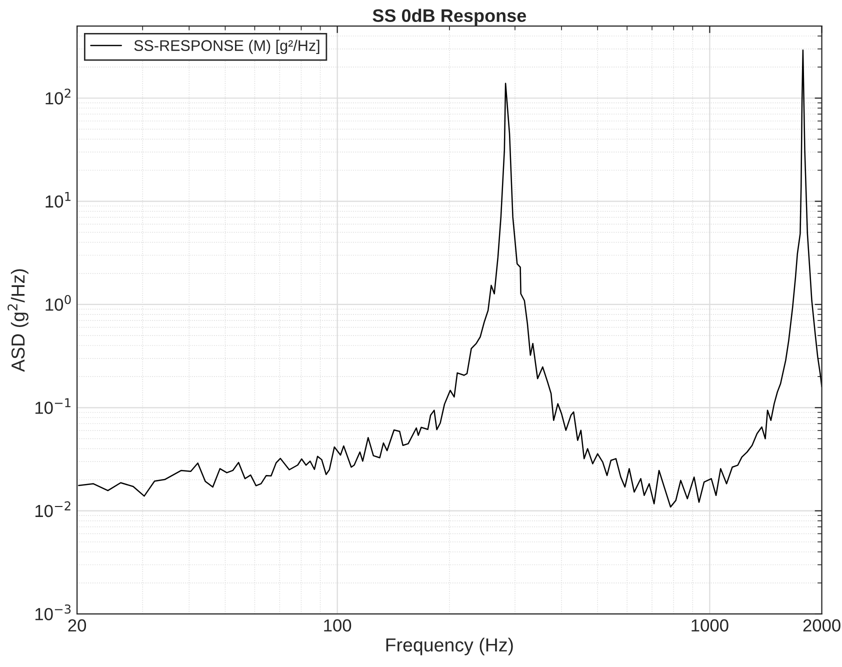  Describe the element at coordinates (338, 625) in the screenshot. I see `x-tick-label: 100` at that location.